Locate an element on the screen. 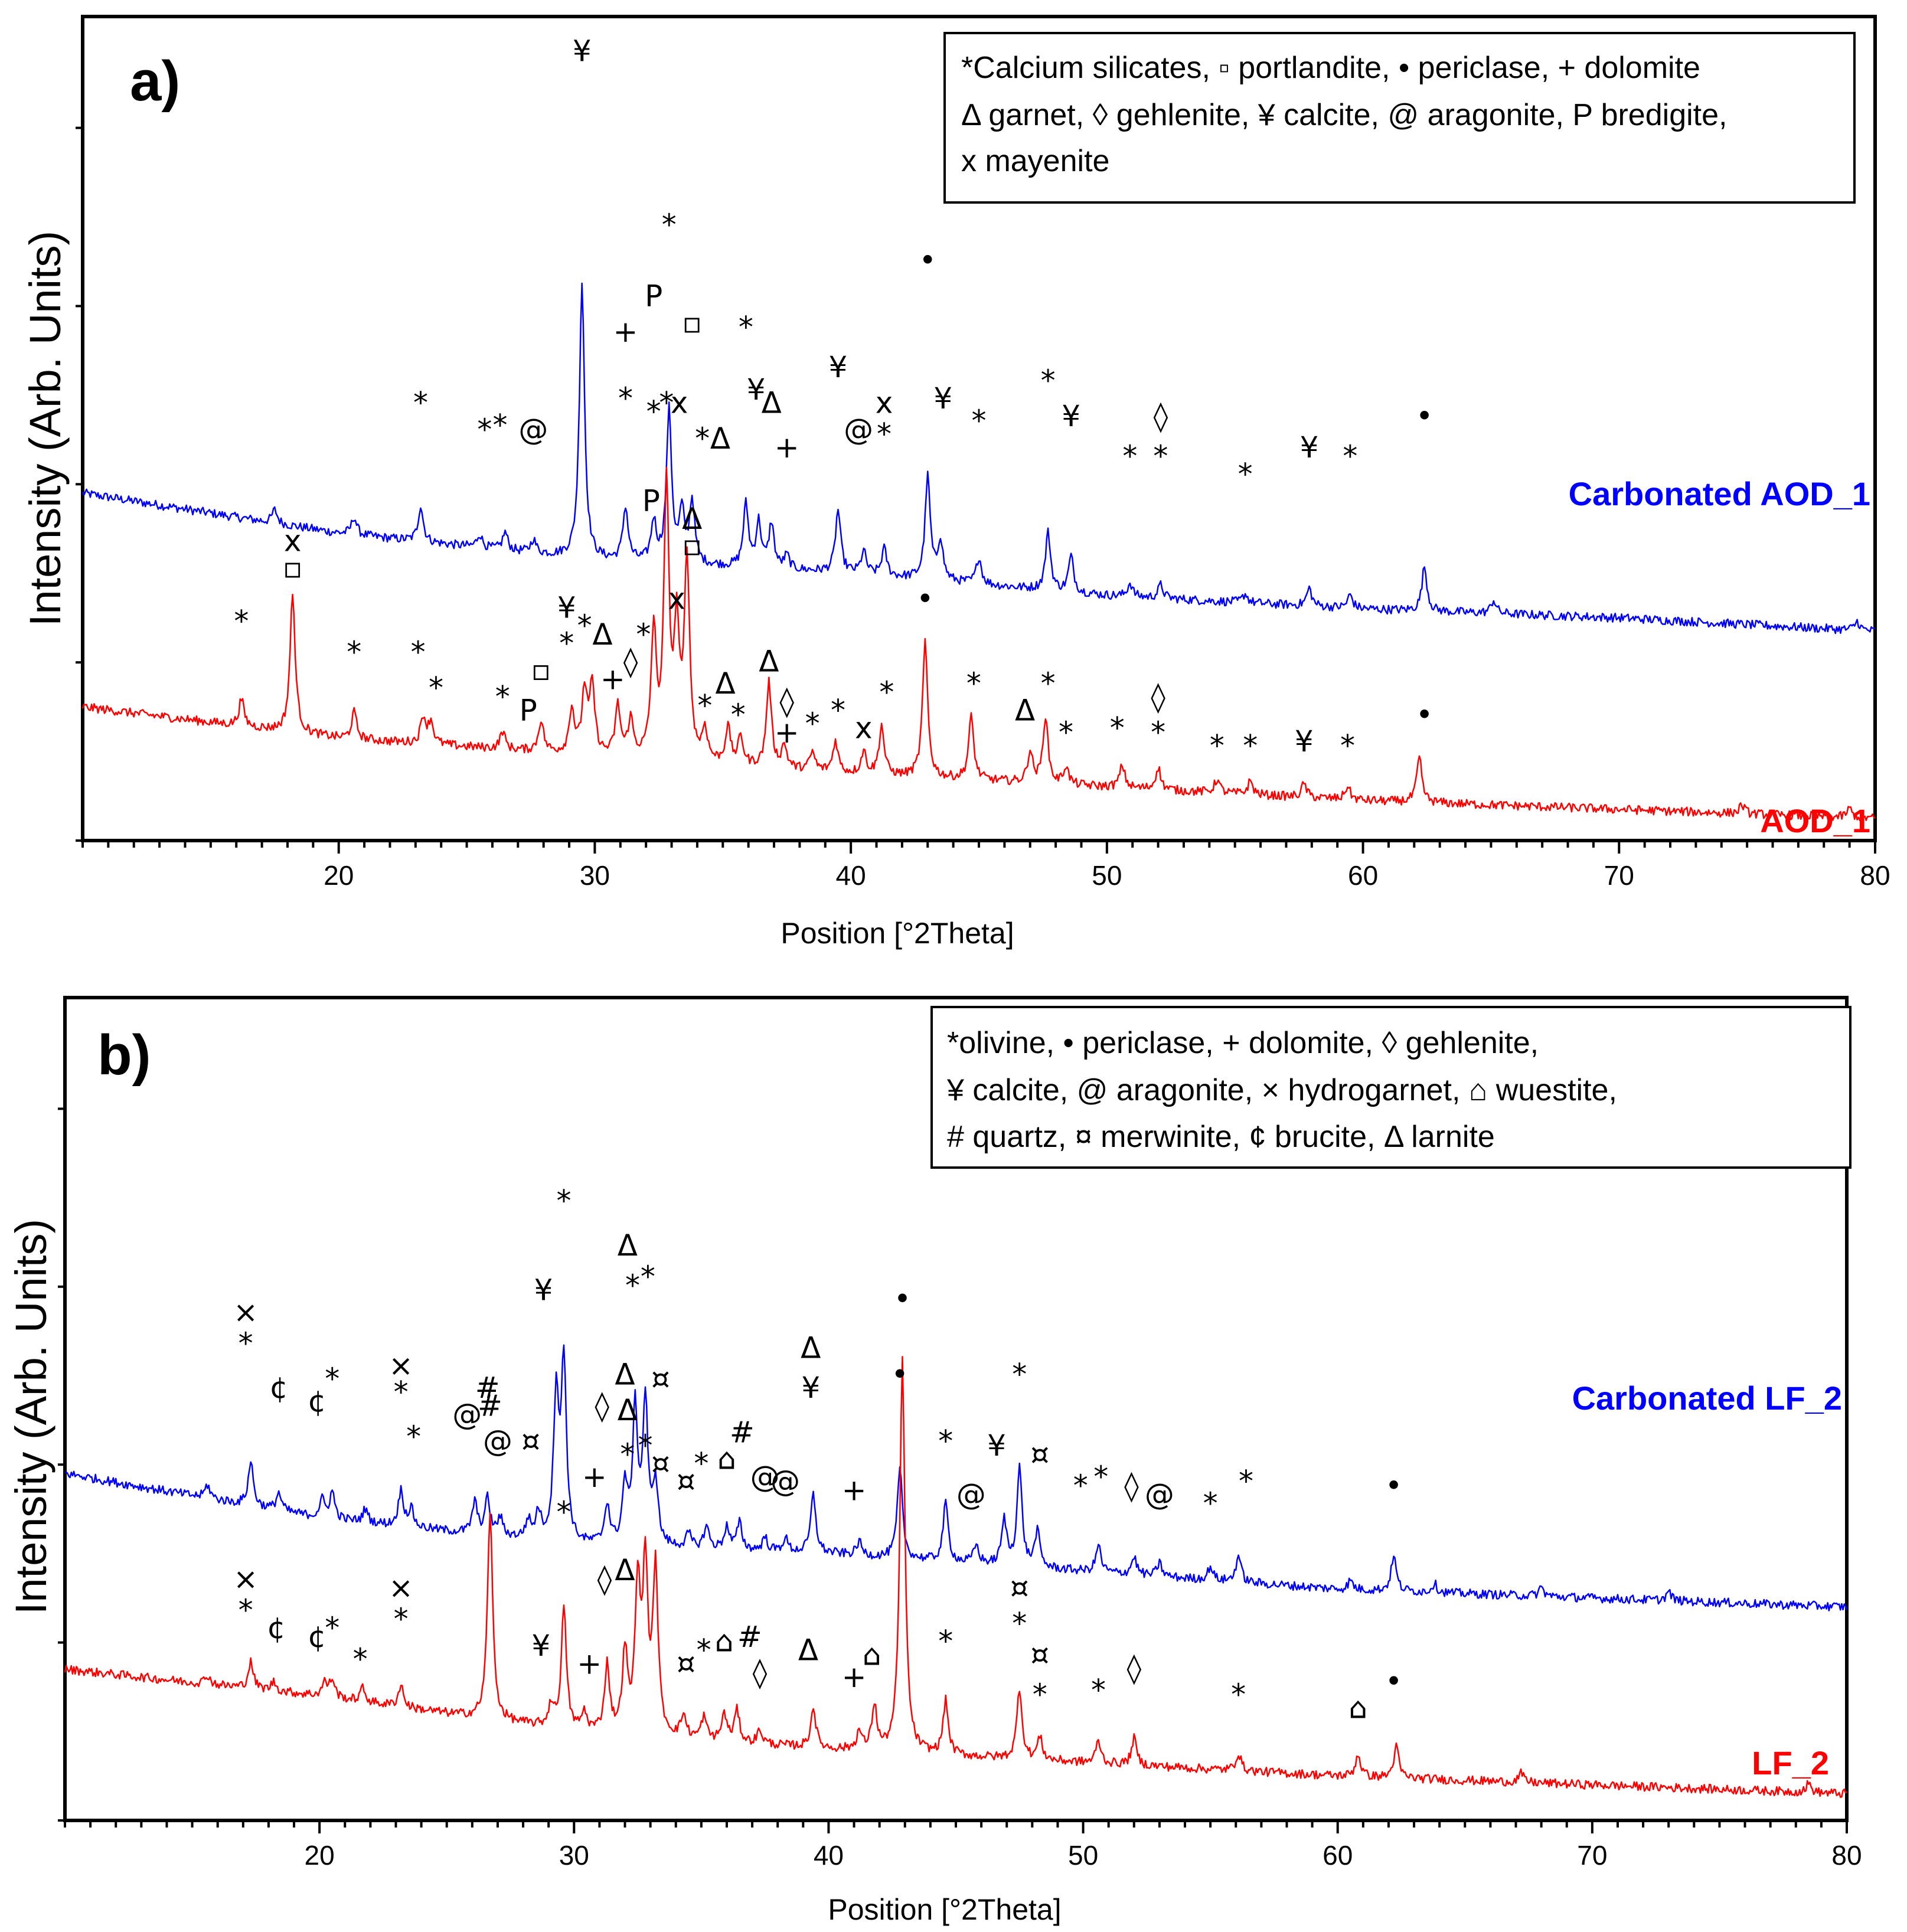 The height and width of the screenshot is (1932, 1907). peak-marker-a-0-33: • is located at coordinates (1424, 416).